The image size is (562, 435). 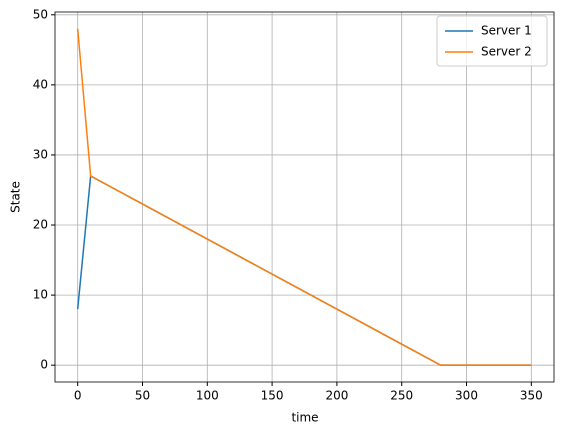 I want to click on y-tick-label: 40, so click(x=40, y=84).